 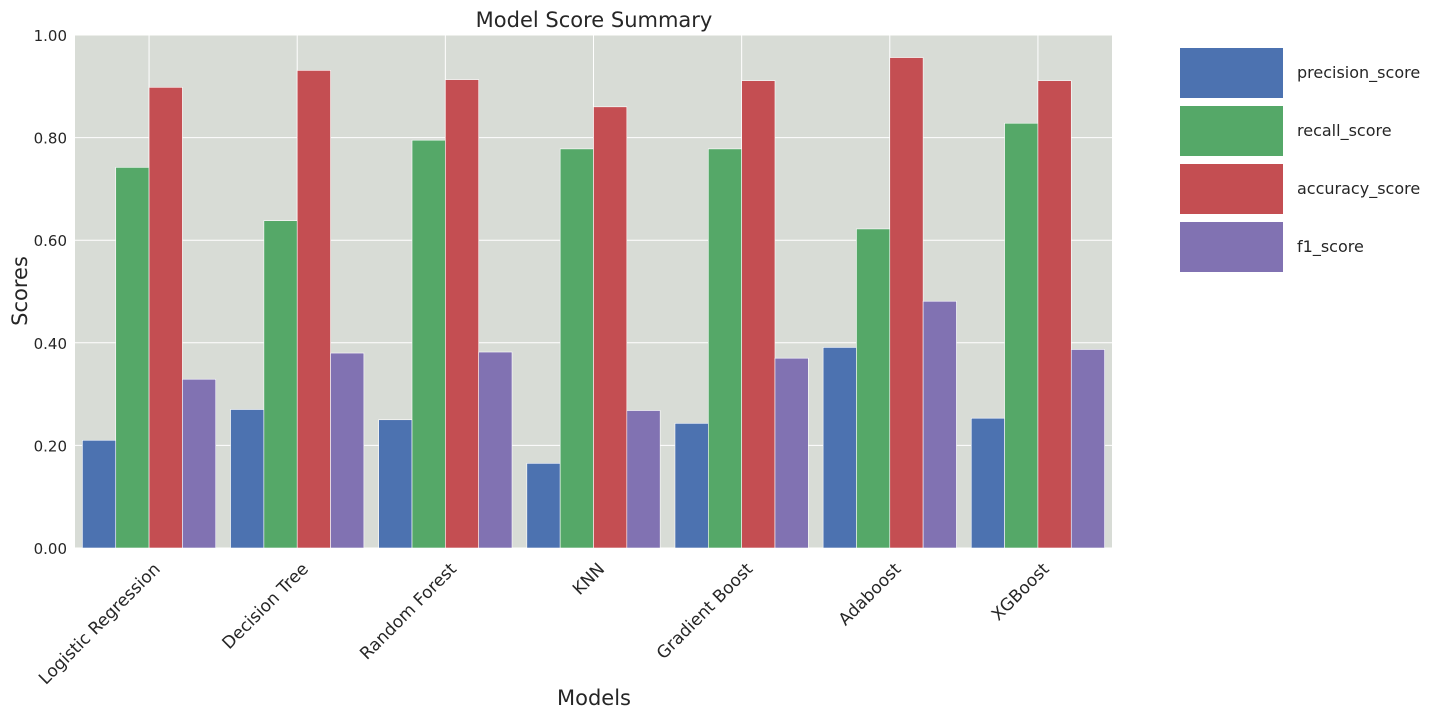 I want to click on y-tick-label: 1.00, so click(x=50, y=36).